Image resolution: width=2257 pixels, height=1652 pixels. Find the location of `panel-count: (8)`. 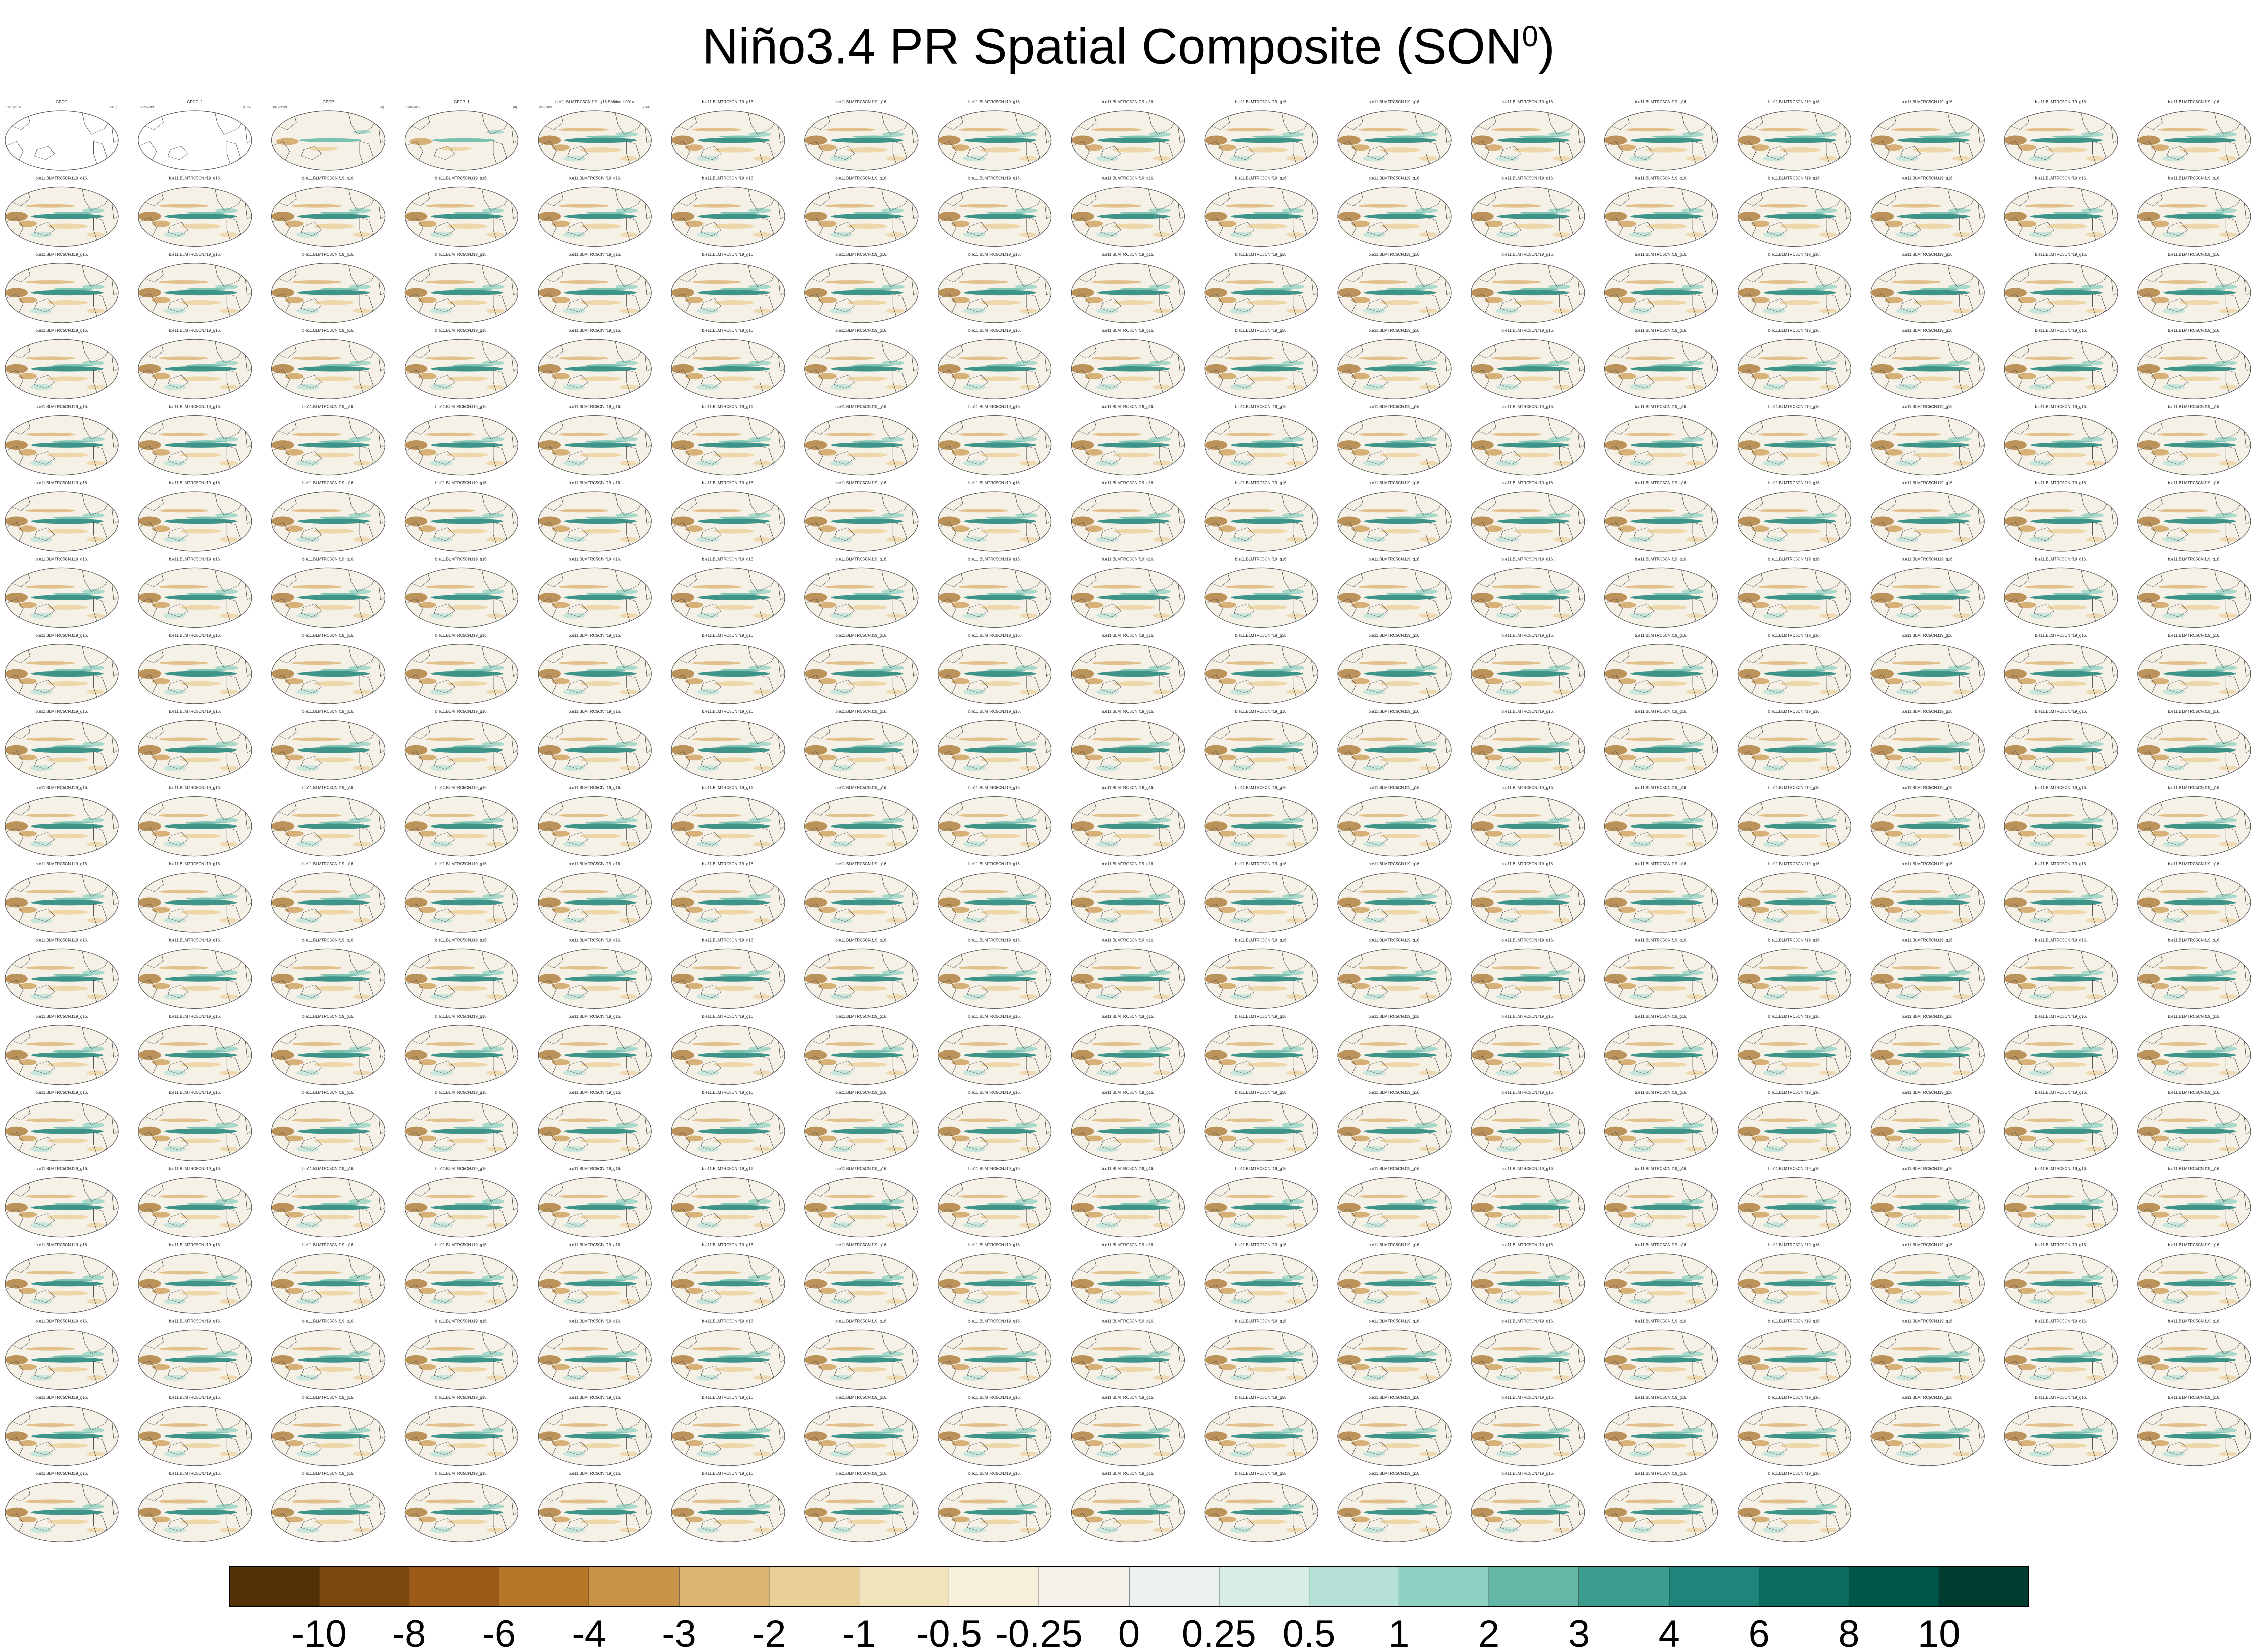

panel-count: (8) is located at coordinates (382, 107).